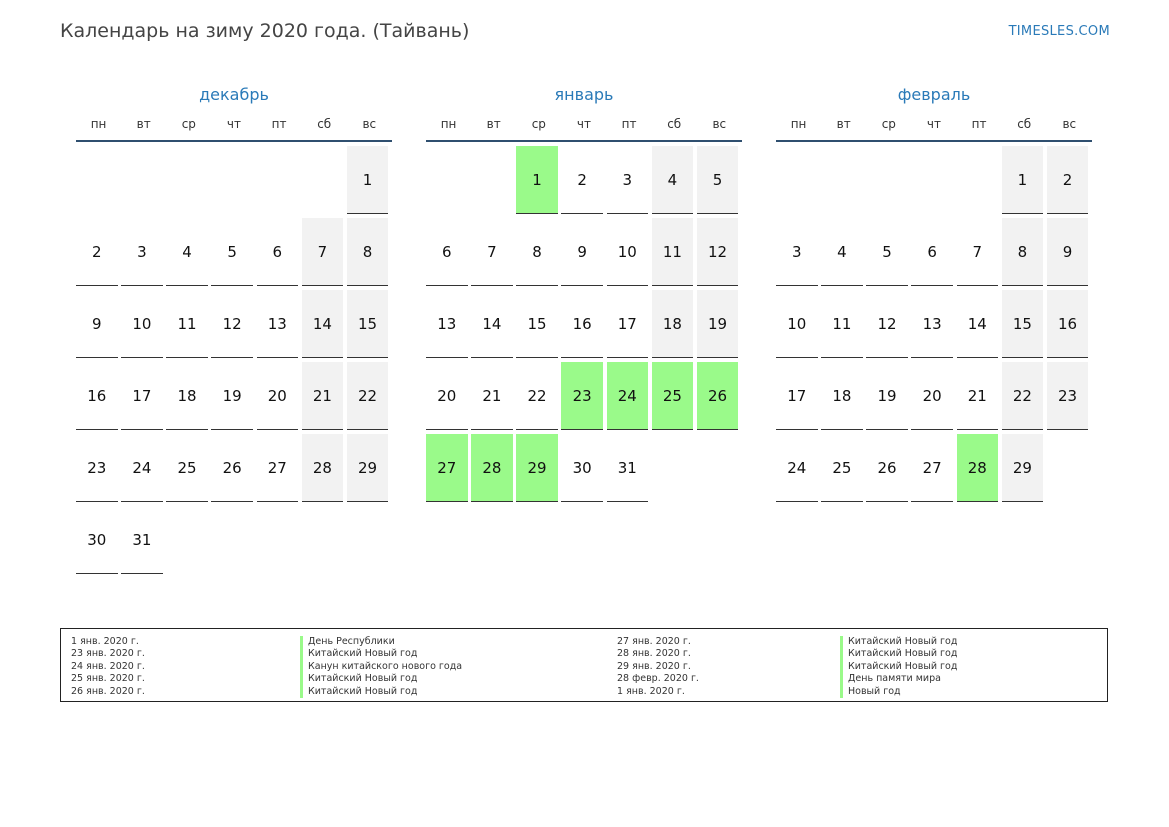  Describe the element at coordinates (322, 468) in the screenshot. I see `day-cell: 28` at that location.